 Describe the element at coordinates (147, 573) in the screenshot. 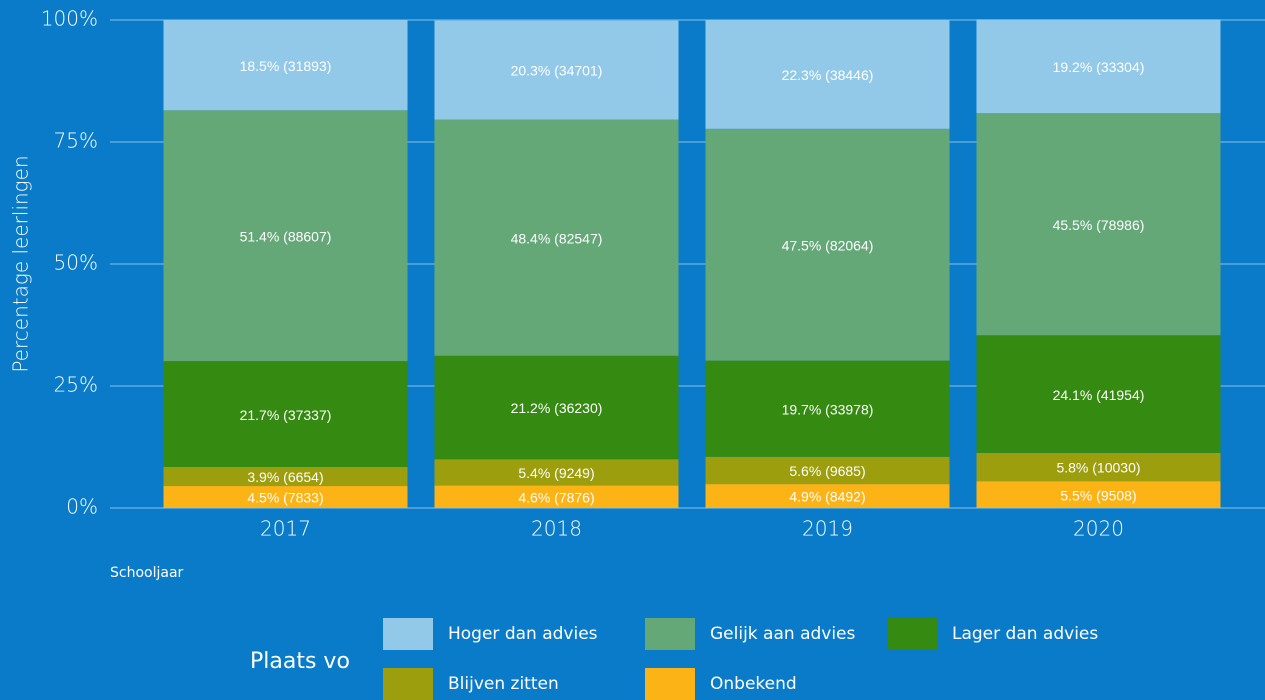

I see `x-axis-title: Schooljaar` at that location.